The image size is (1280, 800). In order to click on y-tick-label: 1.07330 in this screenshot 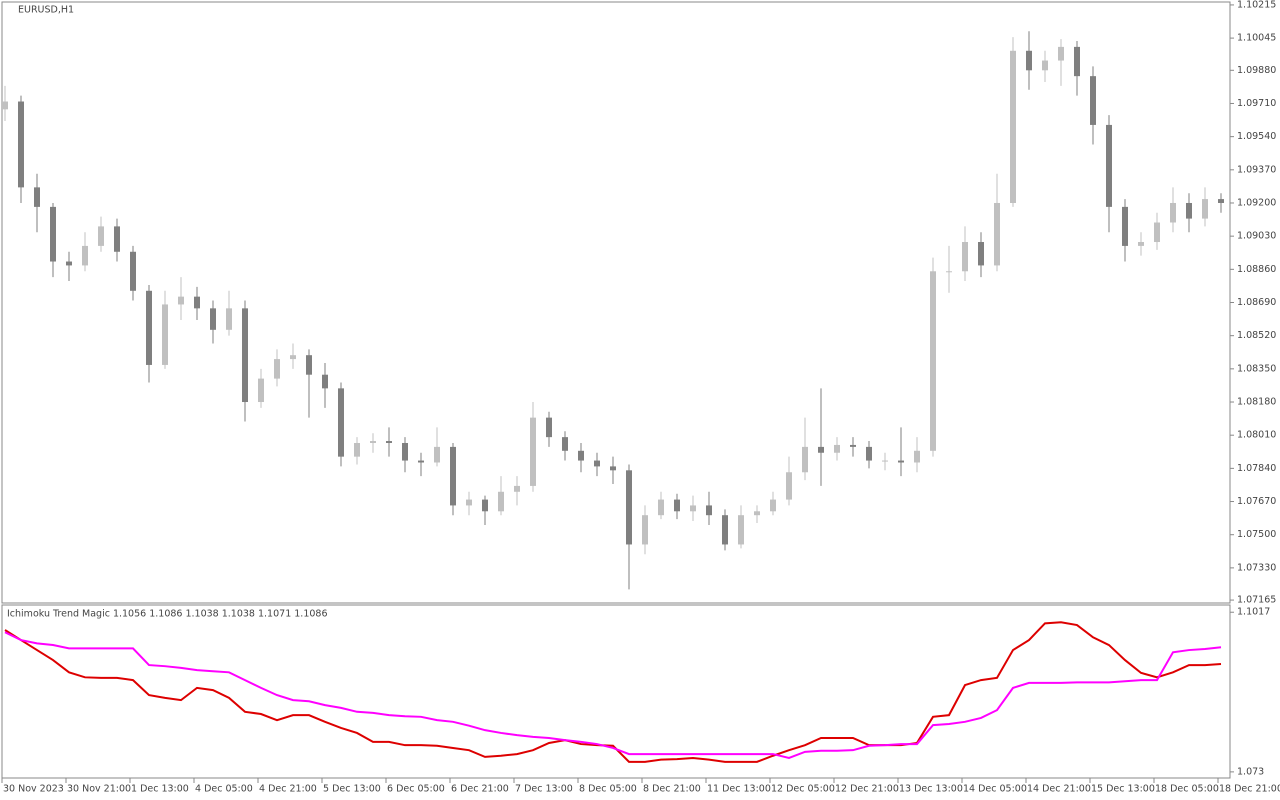, I will do `click(1256, 567)`.